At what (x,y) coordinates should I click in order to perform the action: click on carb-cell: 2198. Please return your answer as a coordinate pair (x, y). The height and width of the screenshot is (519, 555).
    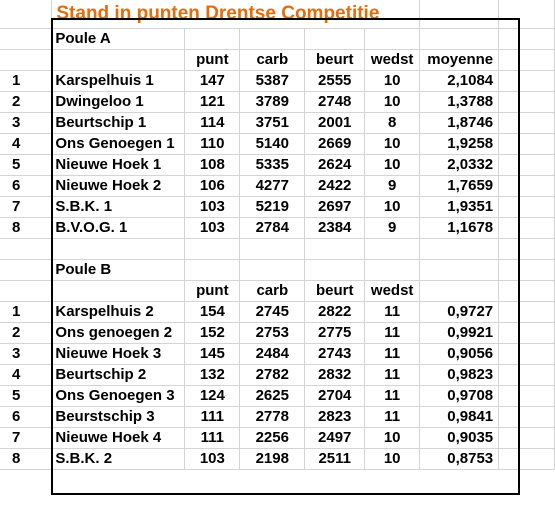
    Looking at the image, I should click on (272, 459).